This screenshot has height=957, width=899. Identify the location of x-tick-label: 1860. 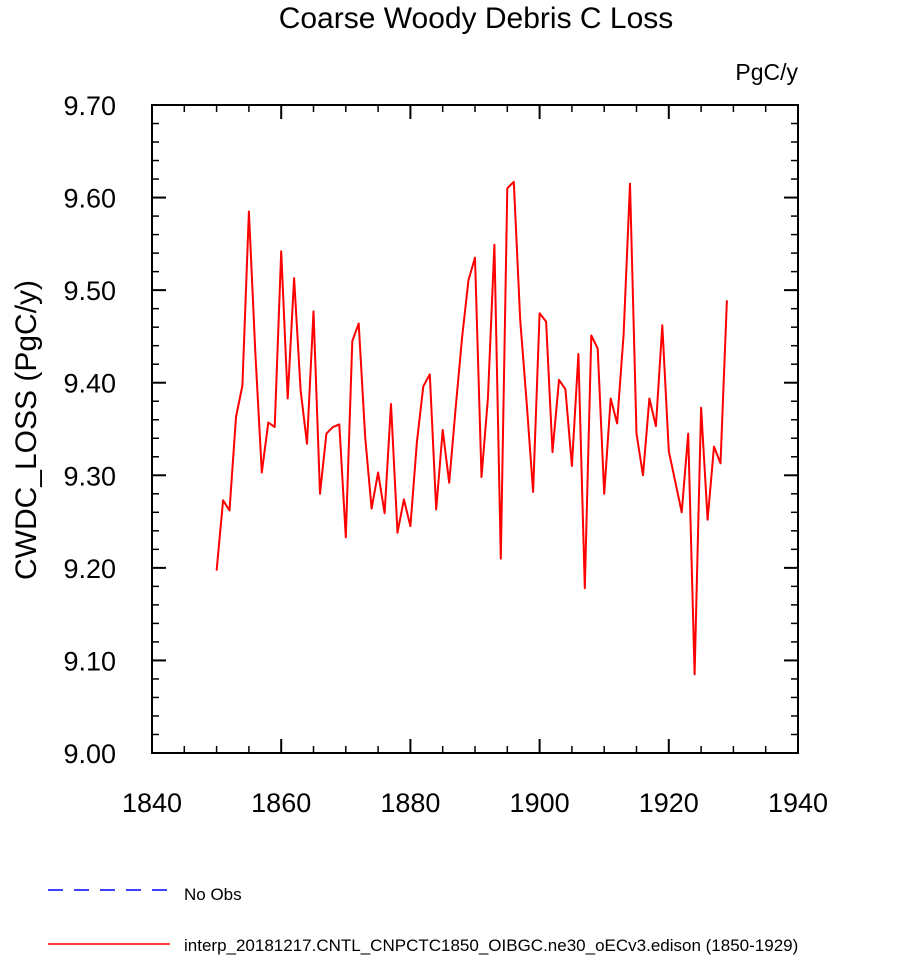
(281, 803).